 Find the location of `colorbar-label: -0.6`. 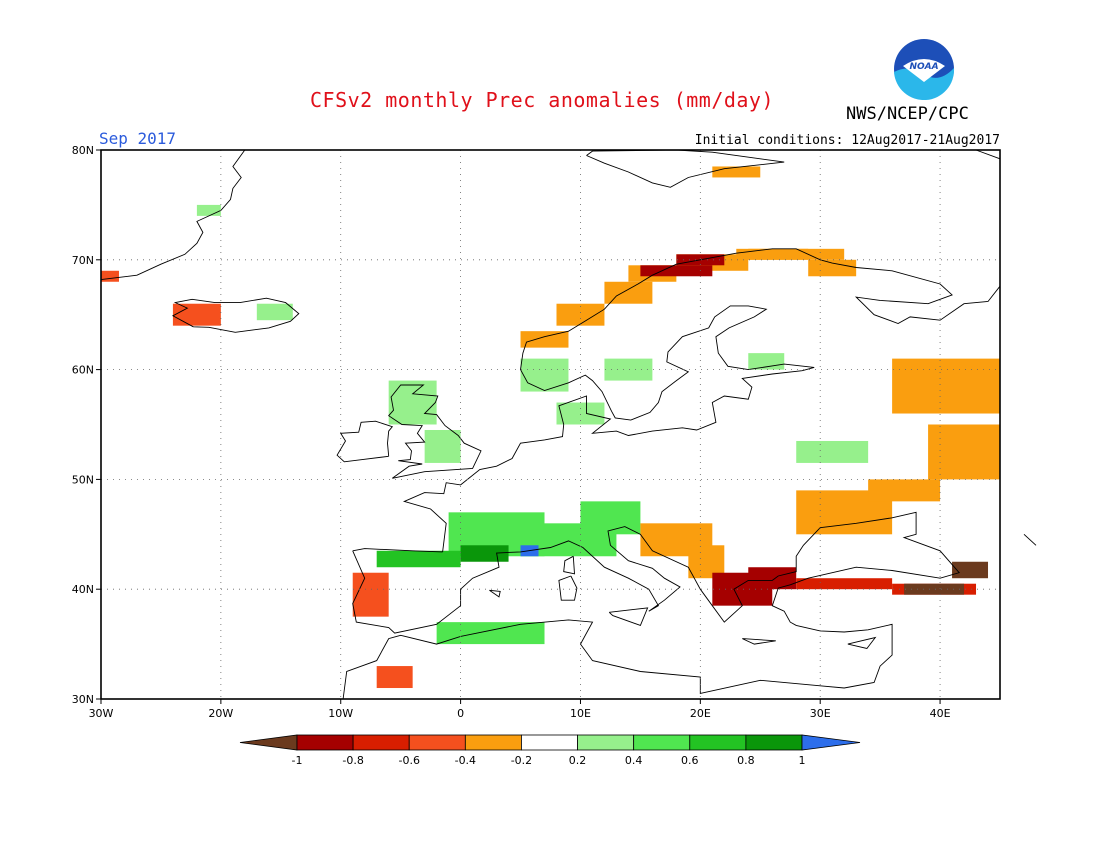

colorbar-label: -0.6 is located at coordinates (408, 760).